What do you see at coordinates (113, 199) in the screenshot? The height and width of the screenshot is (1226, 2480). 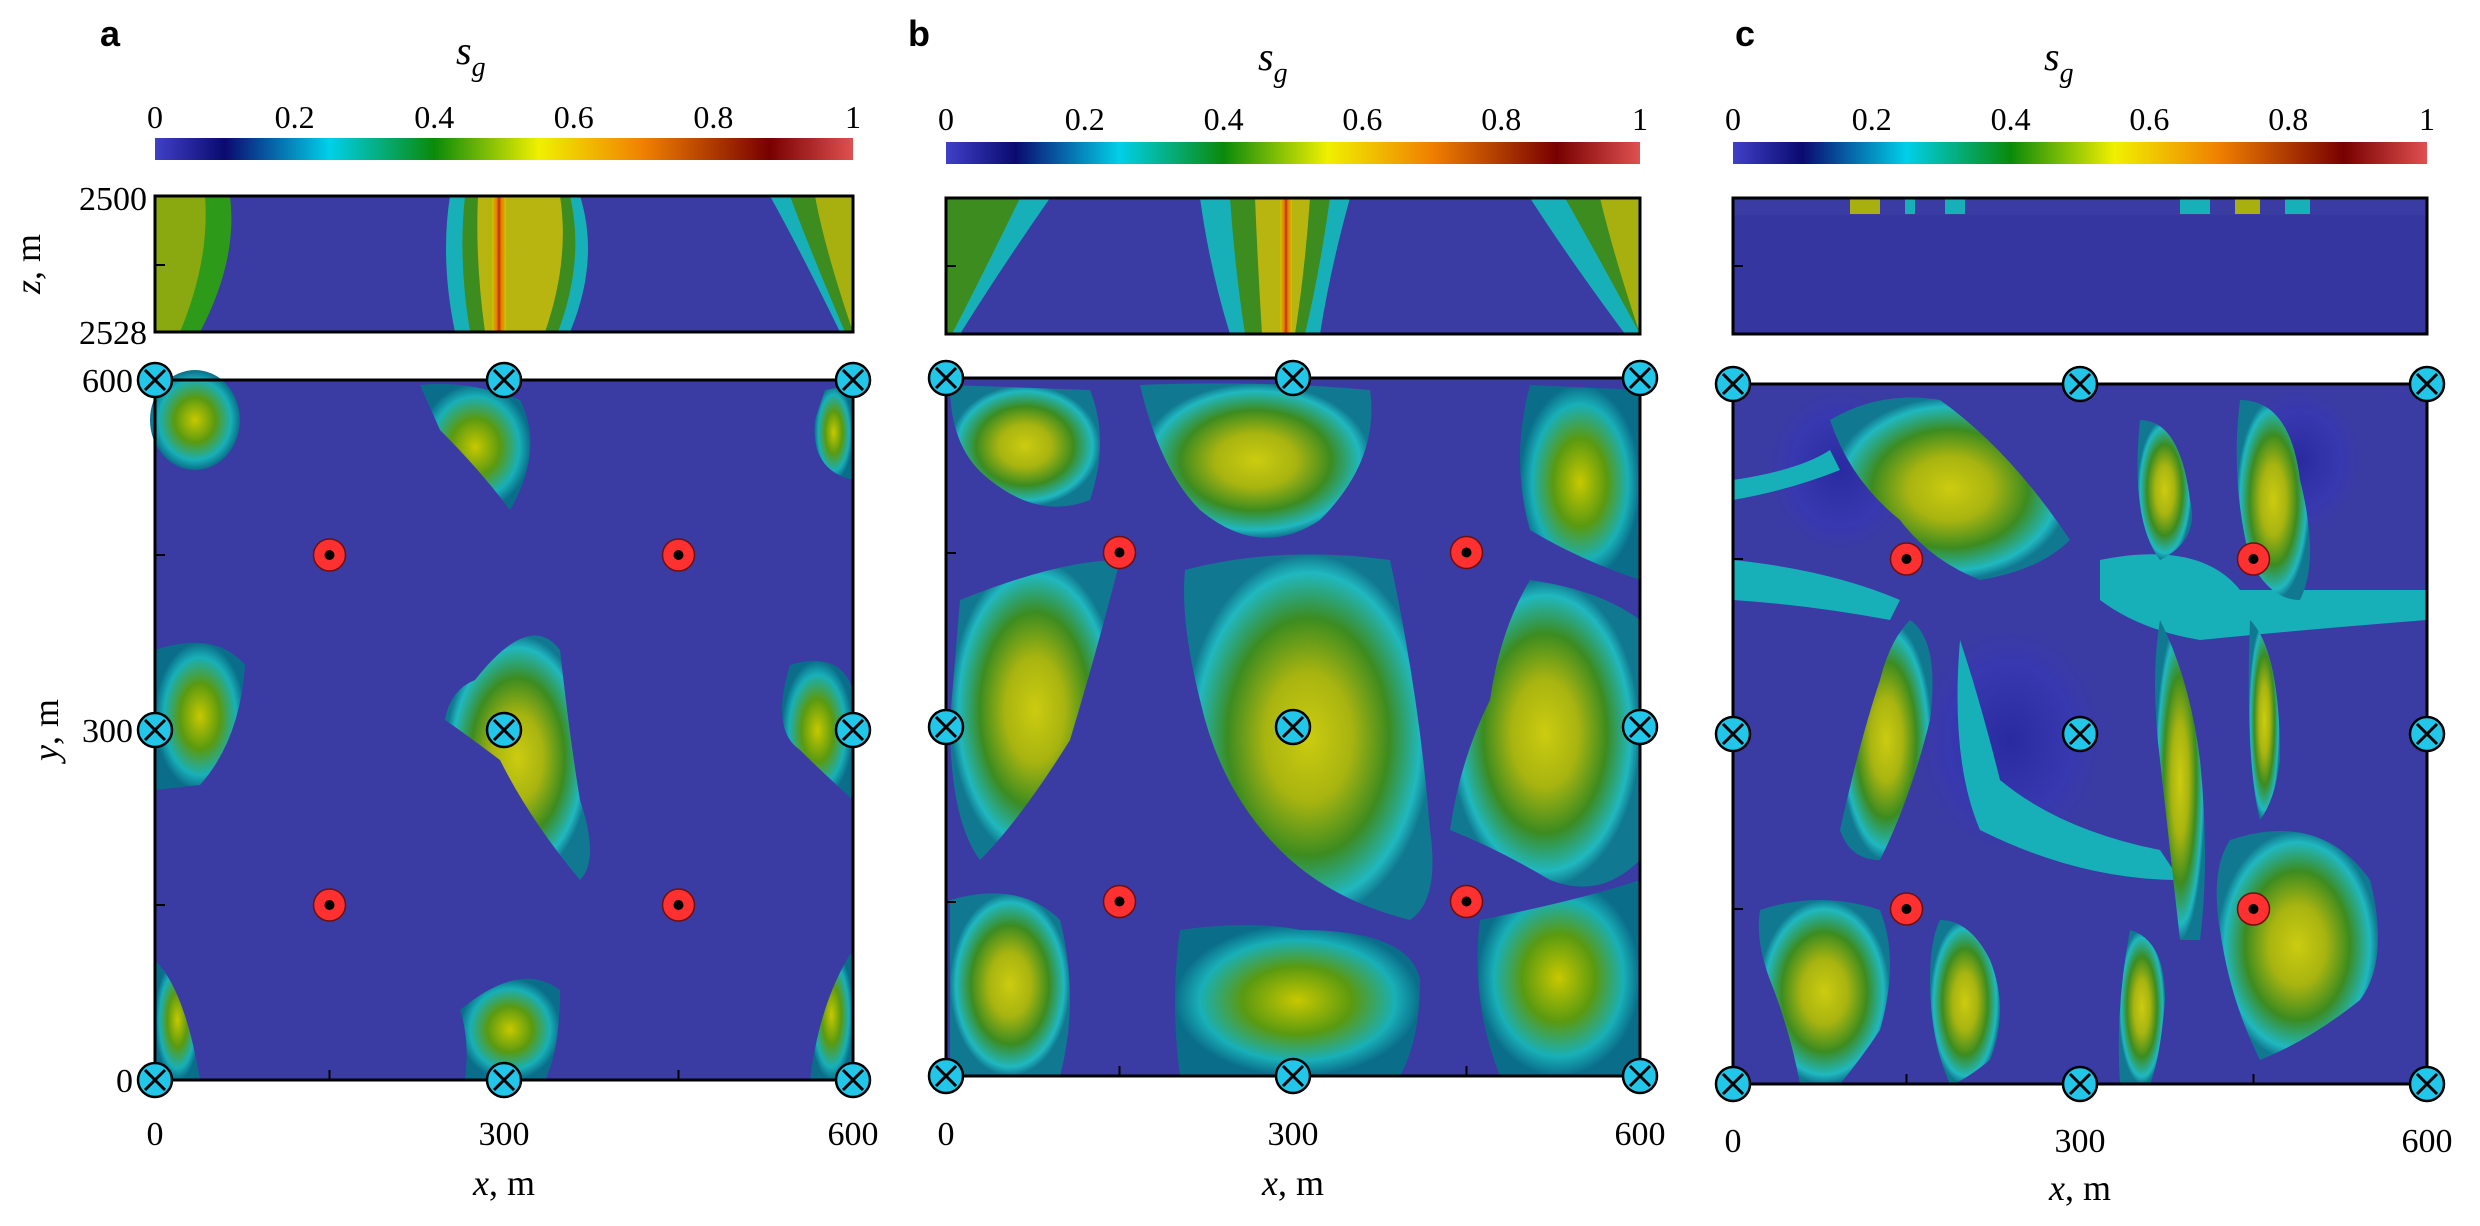 I see `z-tick: 2500` at bounding box center [113, 199].